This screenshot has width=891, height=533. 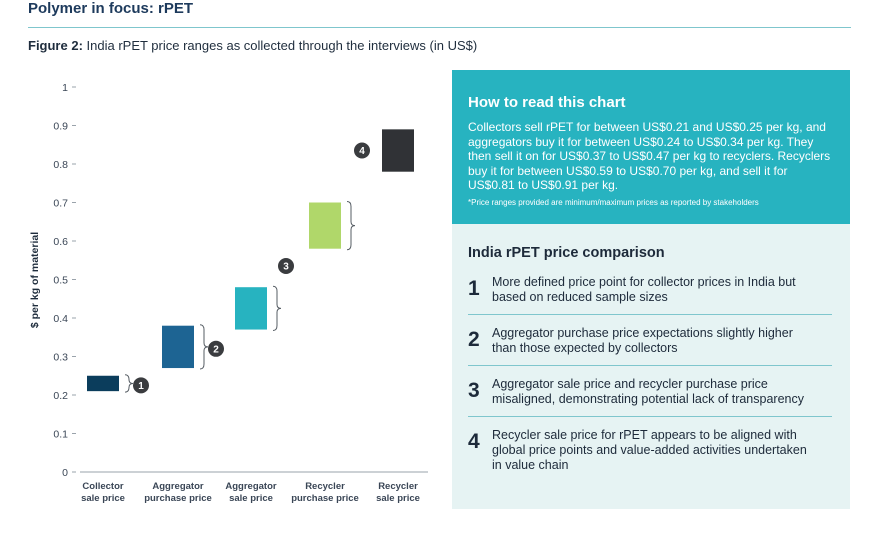 What do you see at coordinates (60, 127) in the screenshot?
I see `y-tick-label: 0.9` at bounding box center [60, 127].